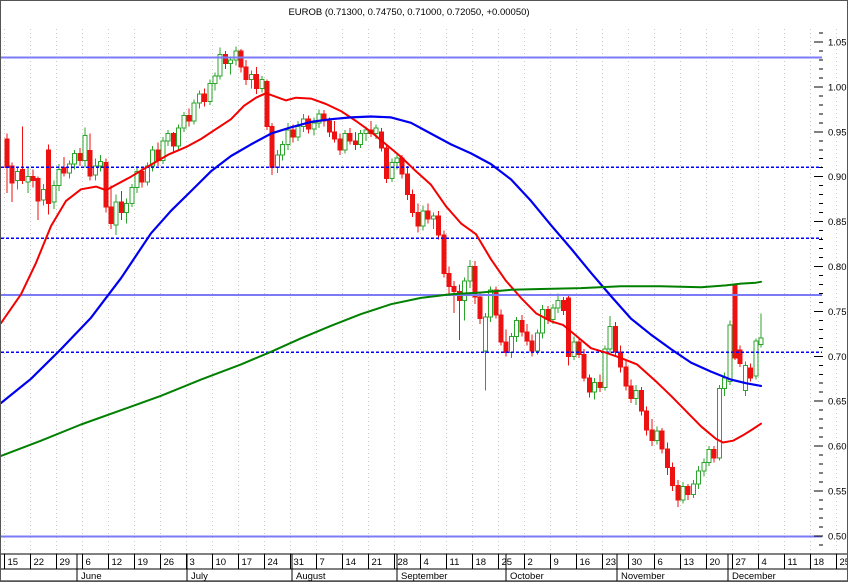 This screenshot has height=582, width=848. What do you see at coordinates (530, 562) in the screenshot?
I see `week-label: 2` at bounding box center [530, 562].